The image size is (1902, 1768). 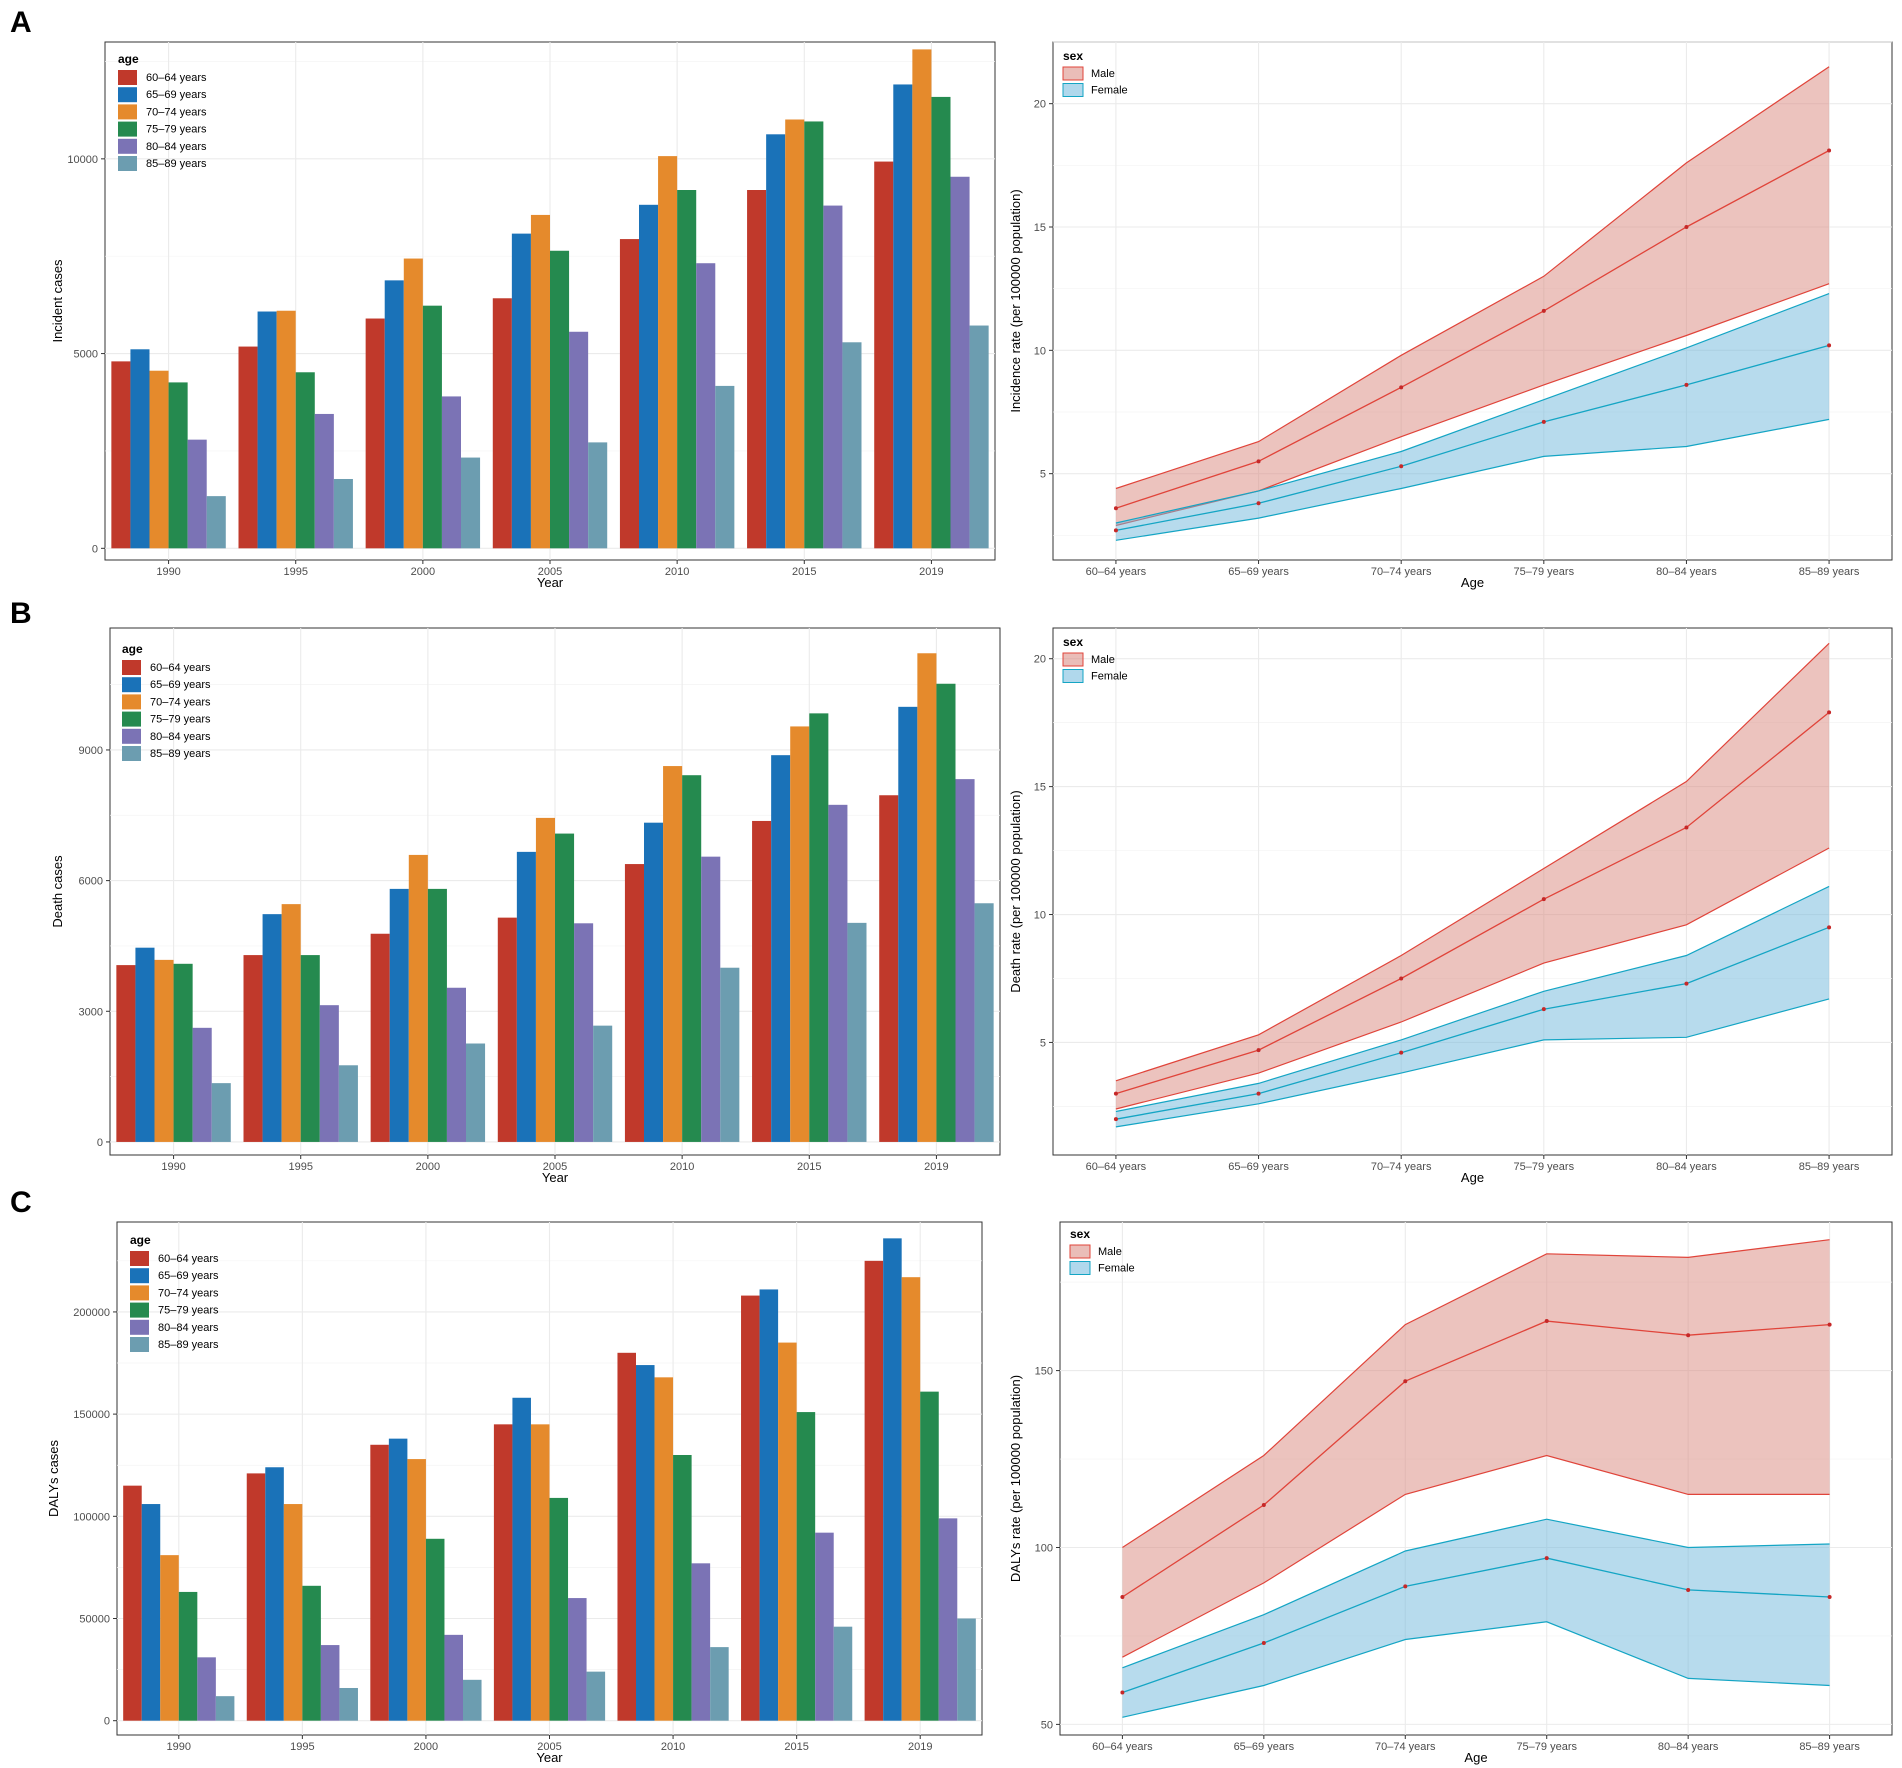 I want to click on legend-title: age, so click(x=128, y=59).